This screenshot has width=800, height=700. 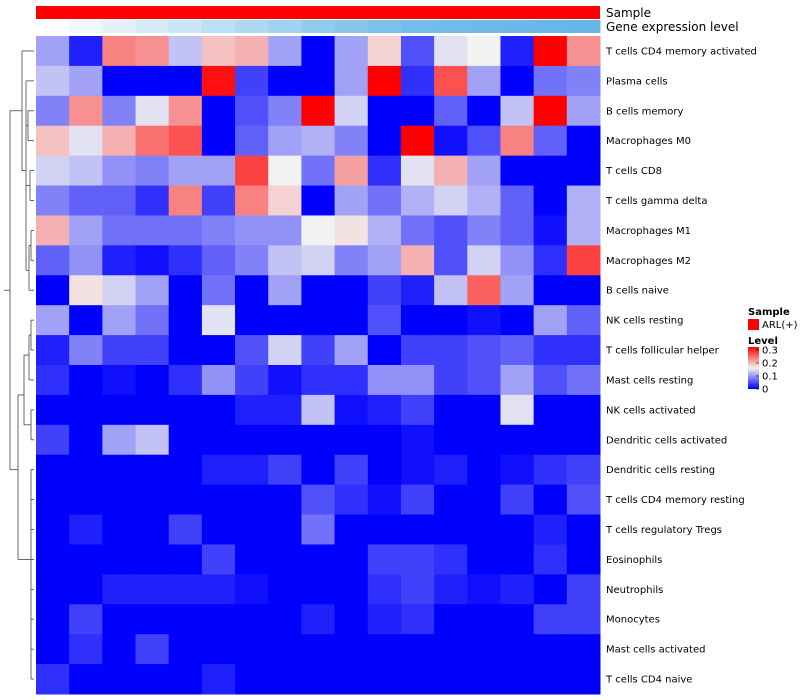 I want to click on row-label: B cells naive, so click(x=637, y=291).